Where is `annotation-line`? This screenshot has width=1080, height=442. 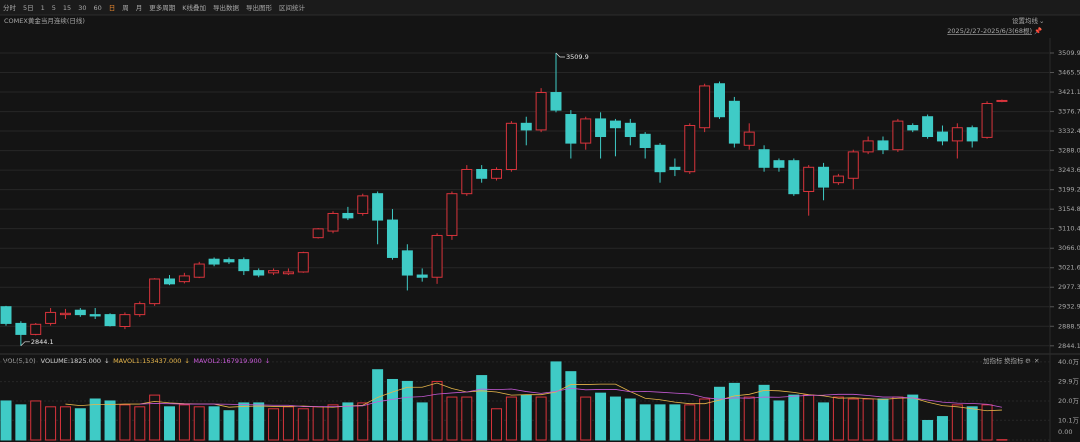 annotation-line is located at coordinates (25, 344).